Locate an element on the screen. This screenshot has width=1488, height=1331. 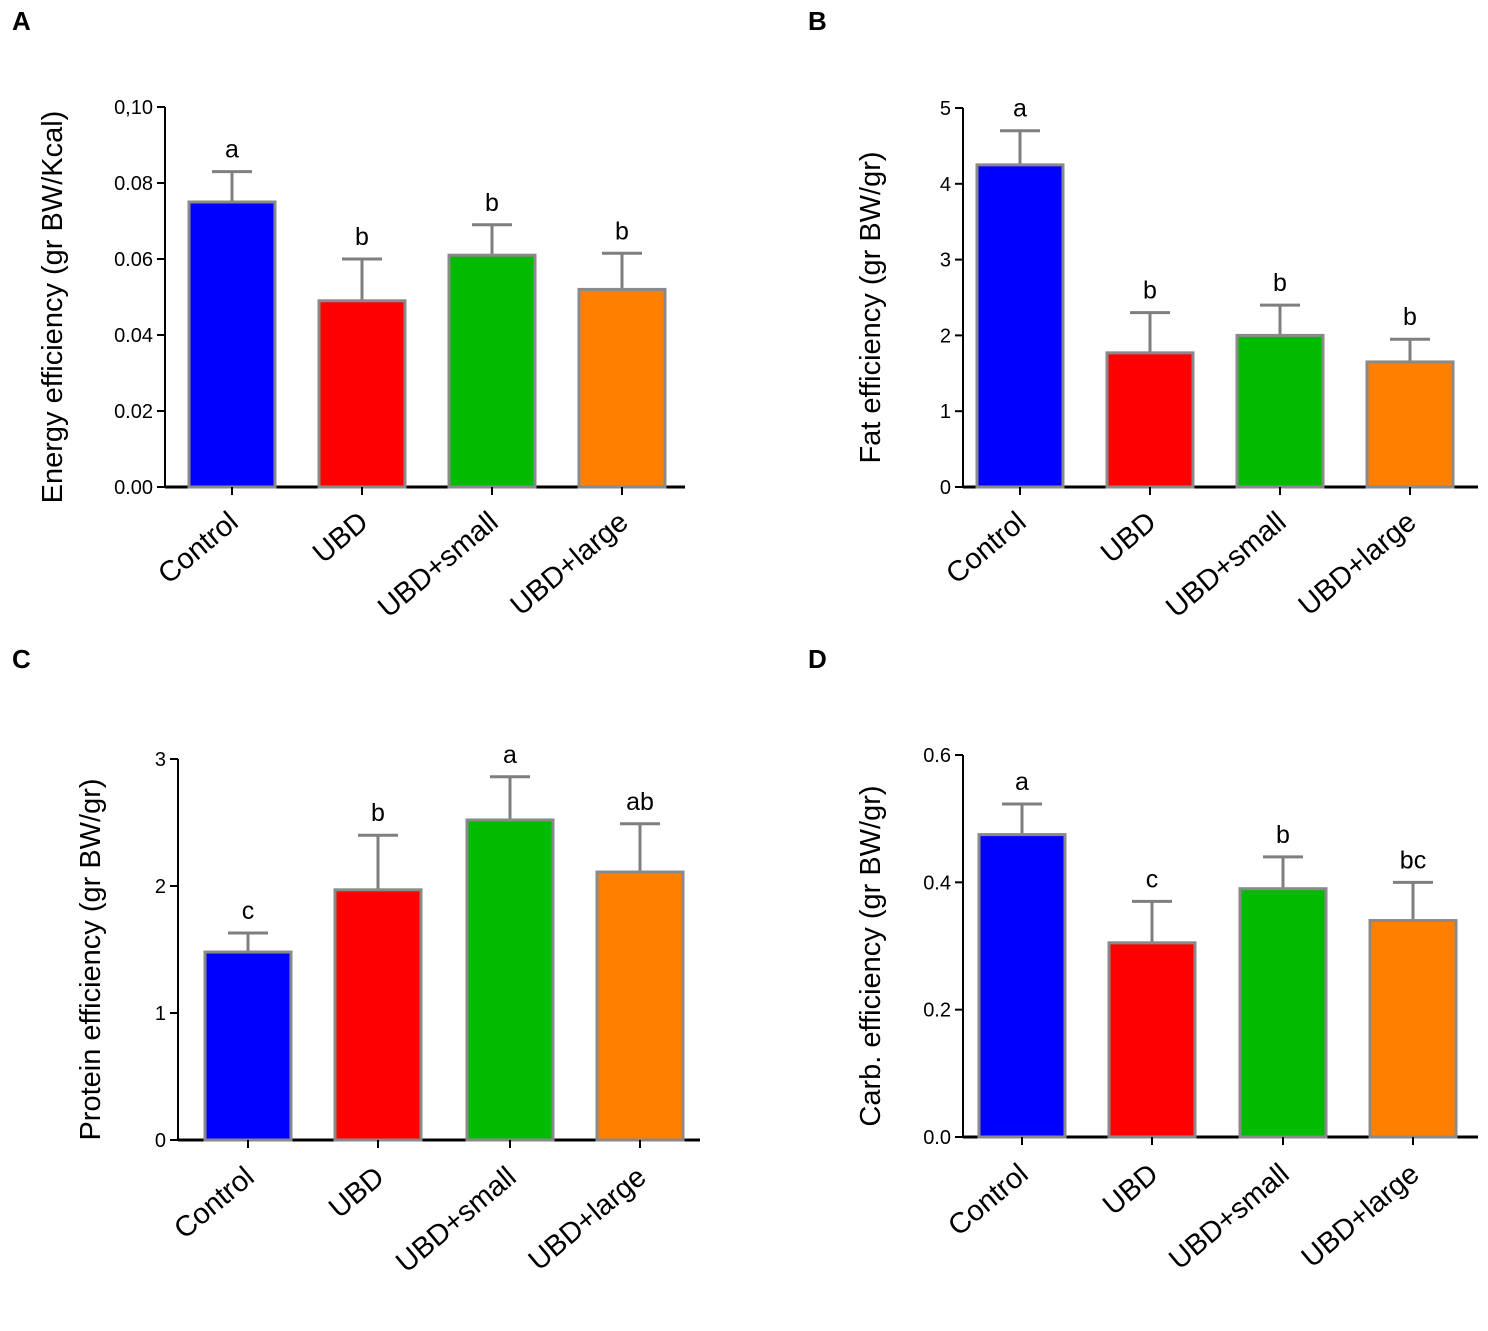
panel-letter: D is located at coordinates (817, 659).